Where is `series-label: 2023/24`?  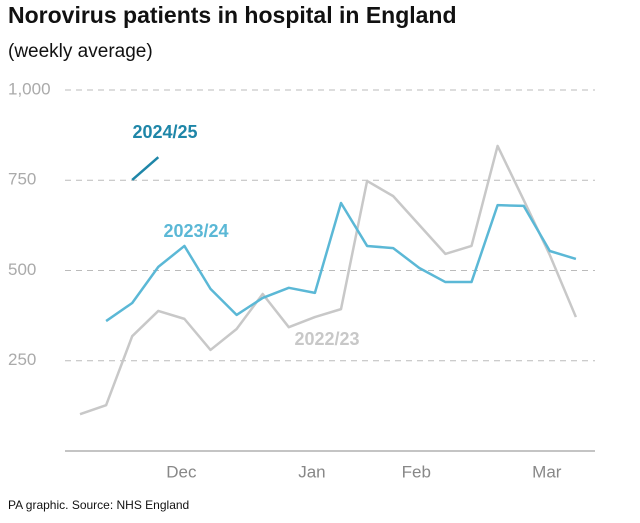 series-label: 2023/24 is located at coordinates (195, 231).